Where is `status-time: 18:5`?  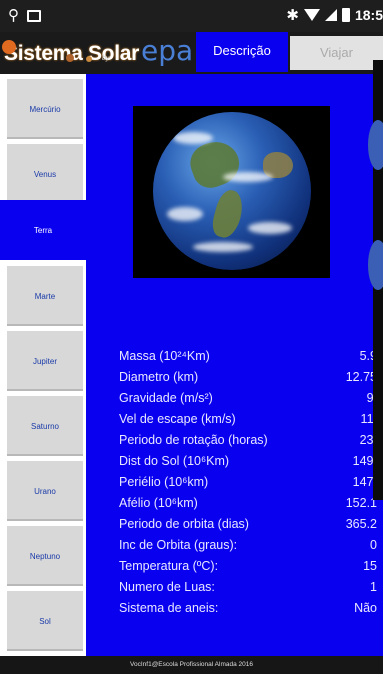
status-time: 18:5 is located at coordinates (368, 15).